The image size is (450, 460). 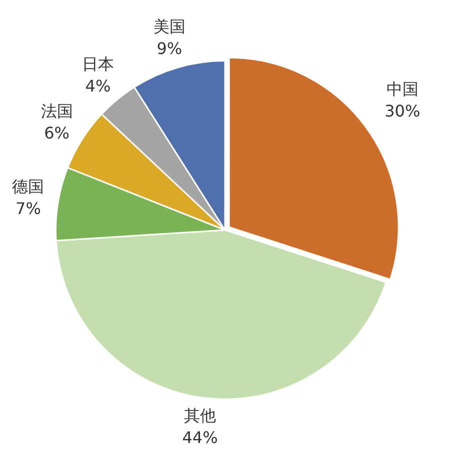 I want to click on data-label: 6%, so click(x=57, y=132).